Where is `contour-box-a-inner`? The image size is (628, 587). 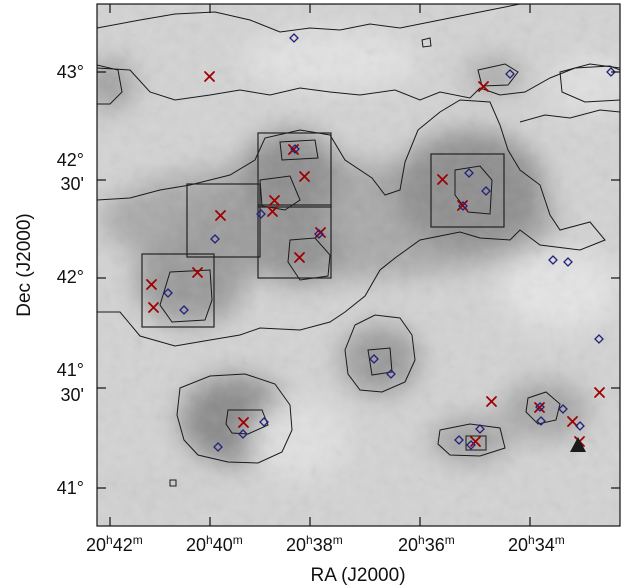
contour-box-a-inner is located at coordinates (186, 296).